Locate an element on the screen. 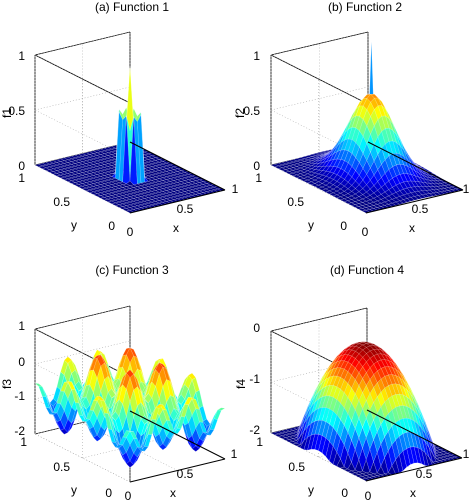  z-axis-label: f4 is located at coordinates (241, 384).